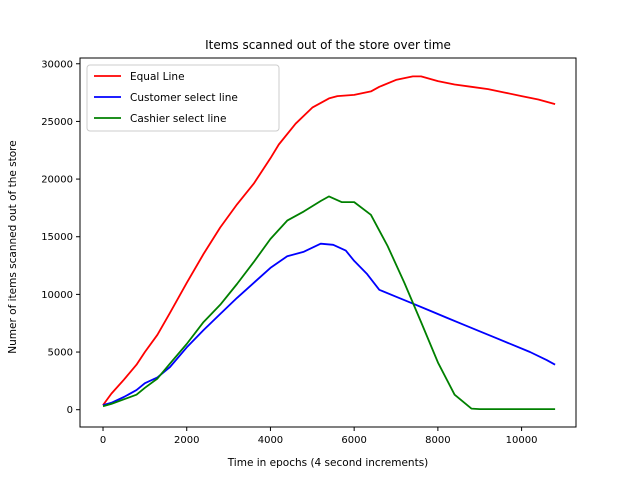  What do you see at coordinates (57, 295) in the screenshot?
I see `y-tick-label: 10000` at bounding box center [57, 295].